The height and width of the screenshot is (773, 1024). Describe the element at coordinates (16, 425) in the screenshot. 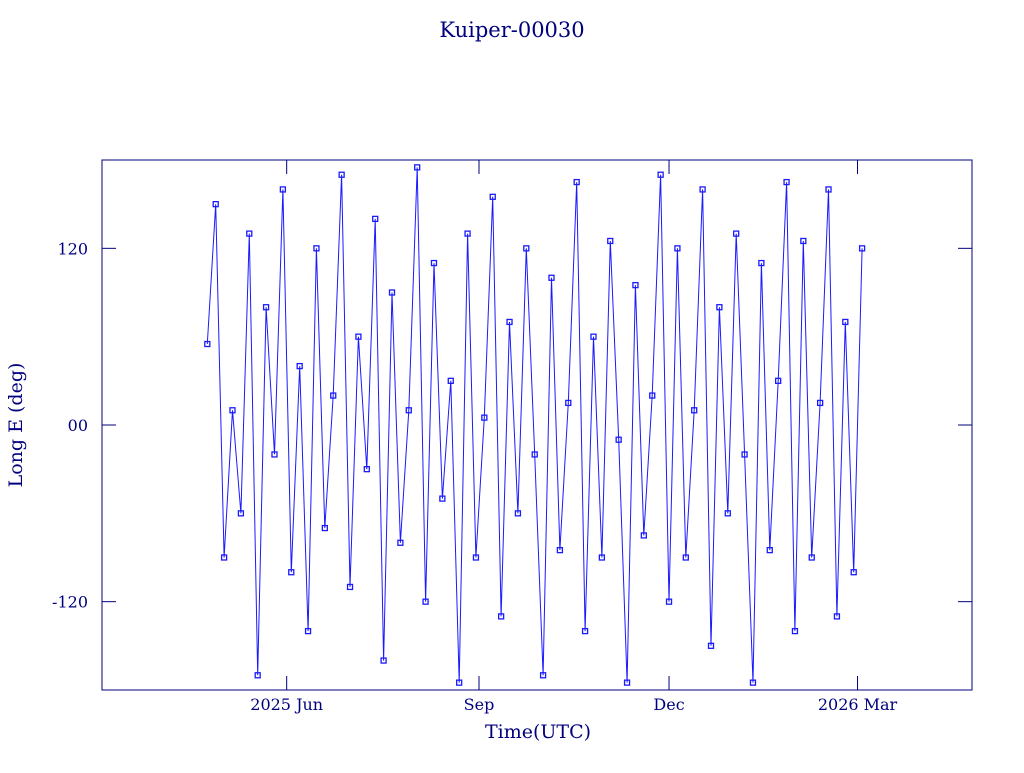

I see `y-axis-label: Long E (deg)` at that location.